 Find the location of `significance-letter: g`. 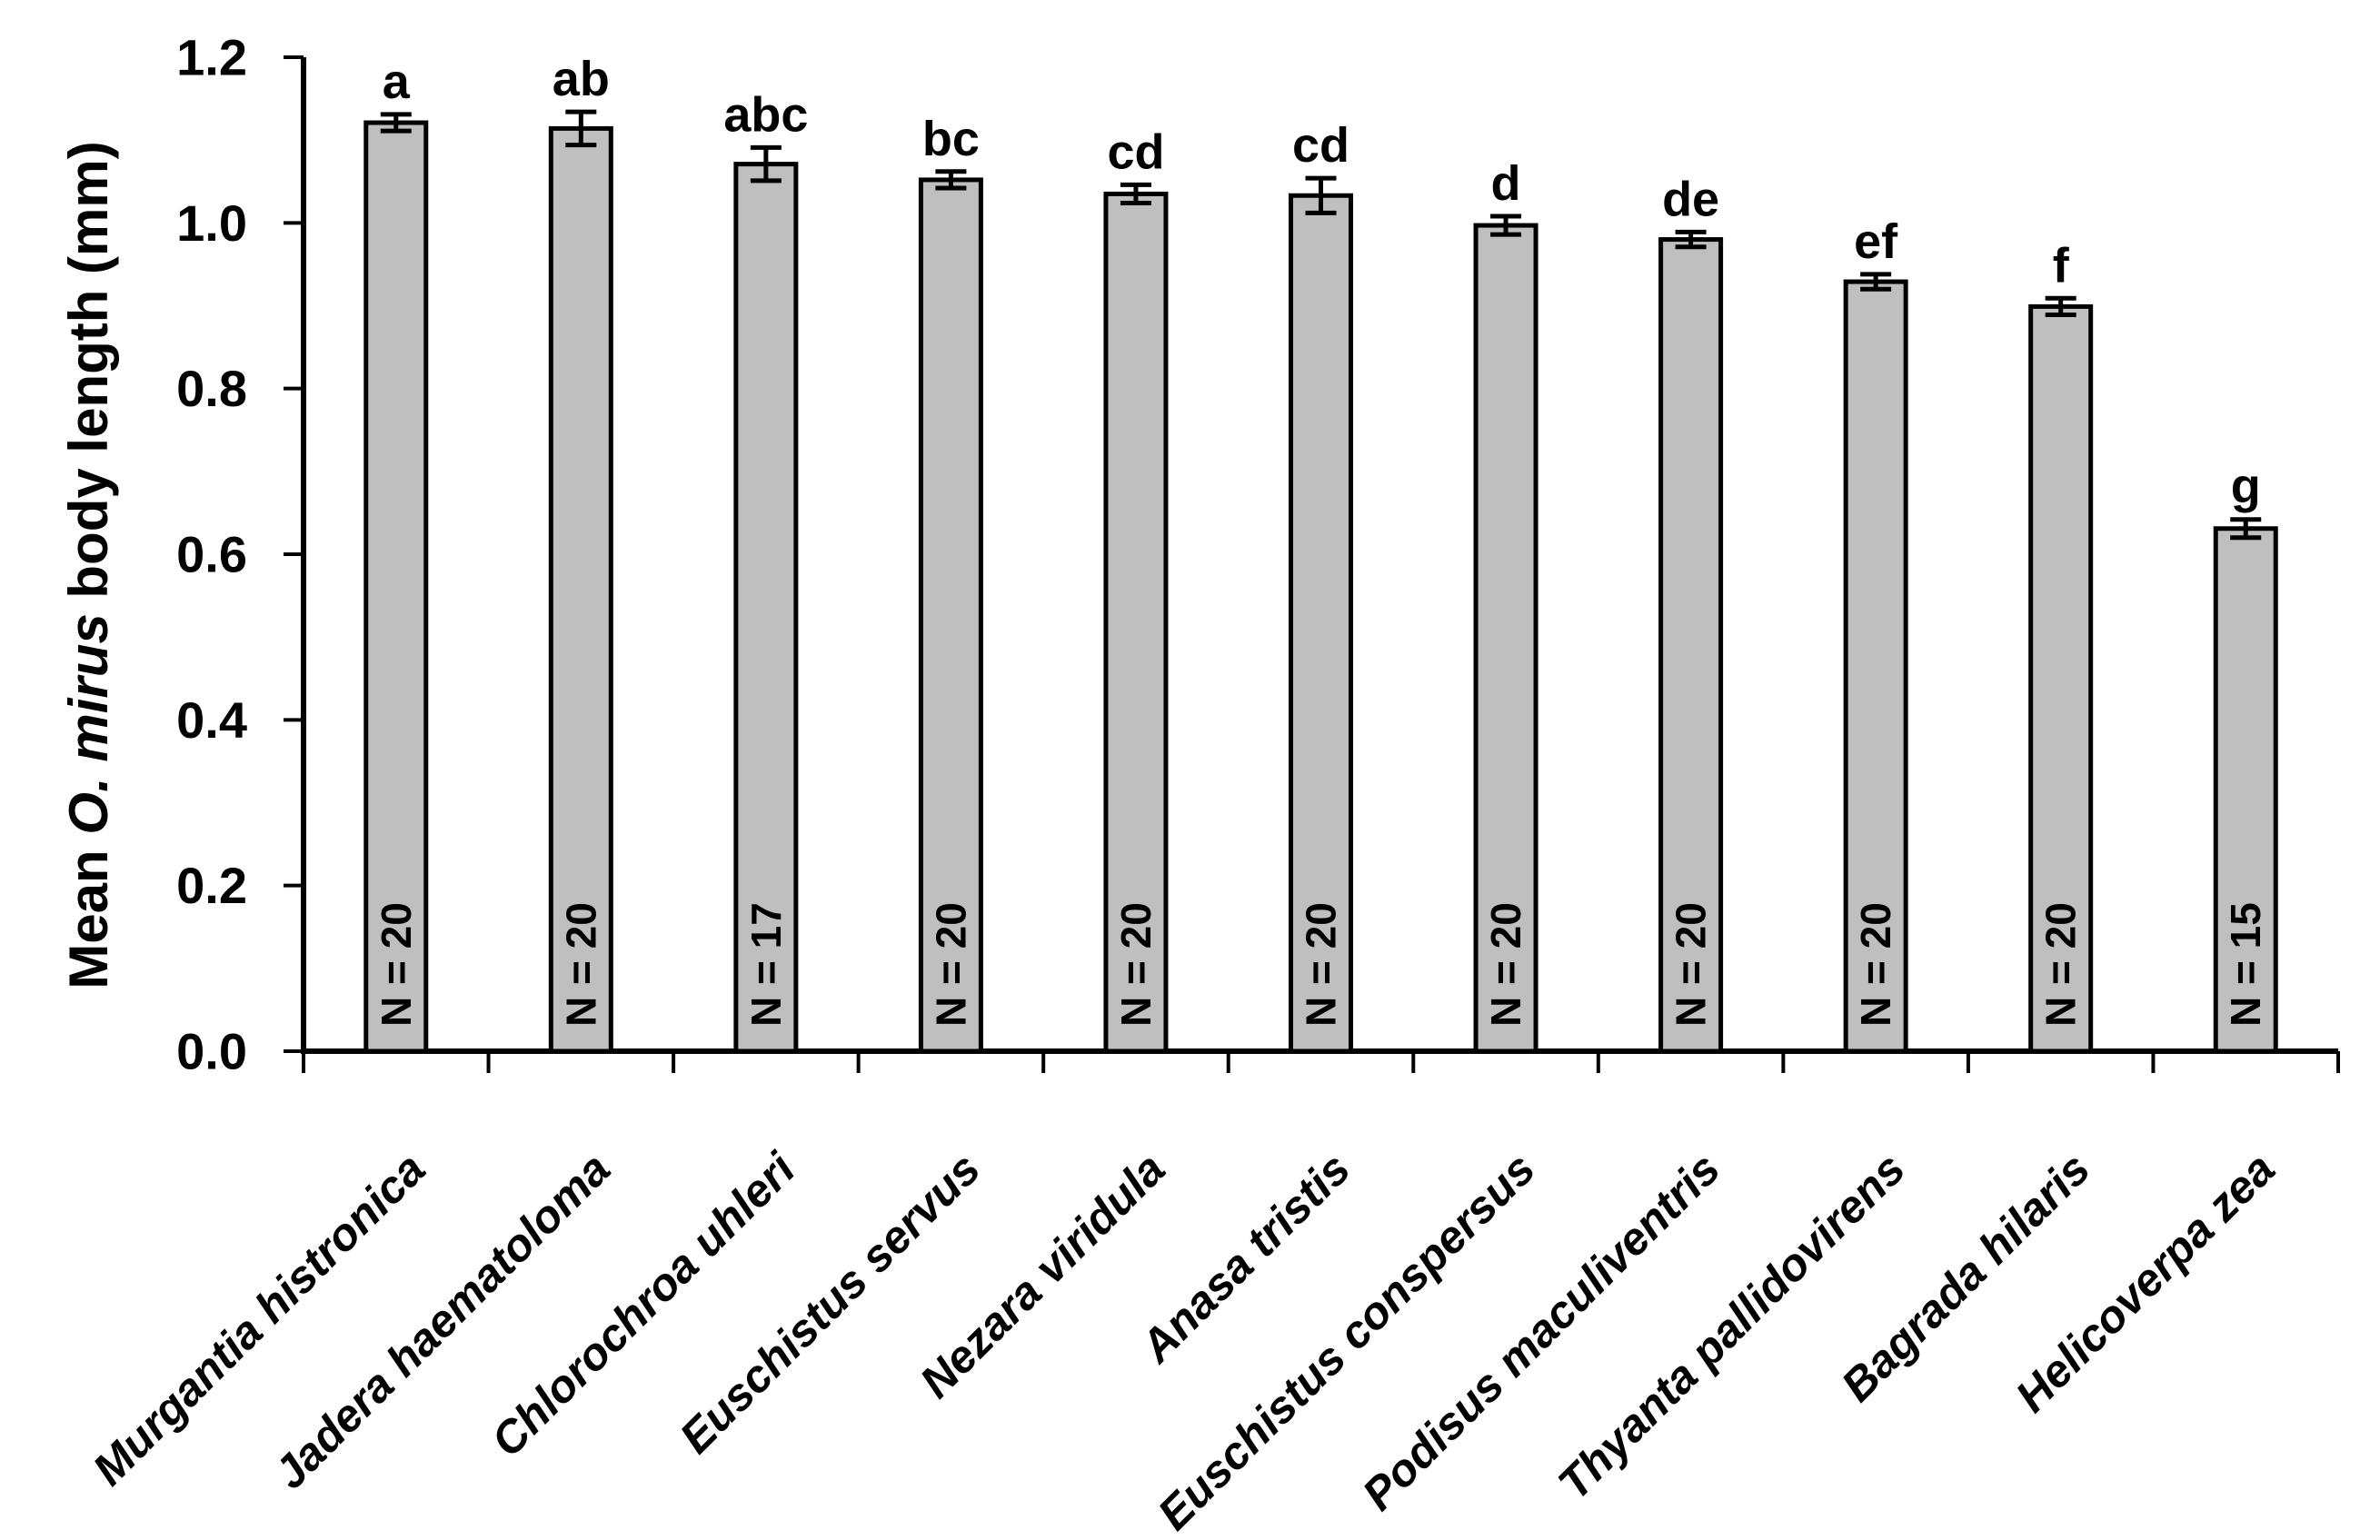

significance-letter: g is located at coordinates (2246, 487).